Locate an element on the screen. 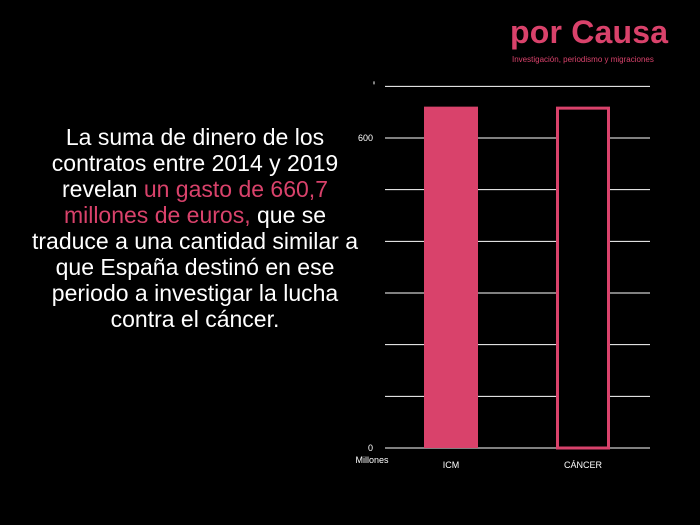 Image resolution: width=700 pixels, height=525 pixels. y-axis-label: Millones is located at coordinates (372, 460).